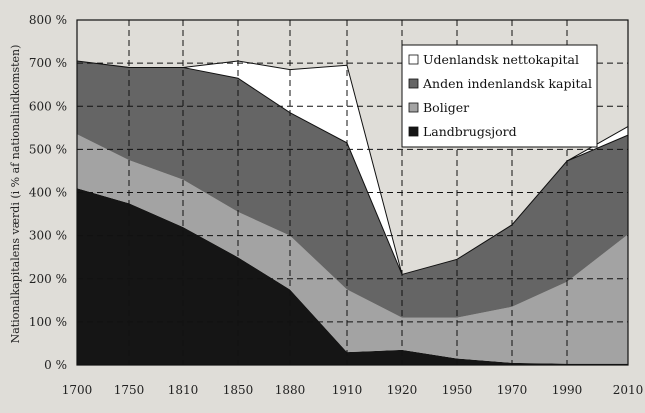  What do you see at coordinates (446, 107) in the screenshot?
I see `legend-label: Boliger` at bounding box center [446, 107].